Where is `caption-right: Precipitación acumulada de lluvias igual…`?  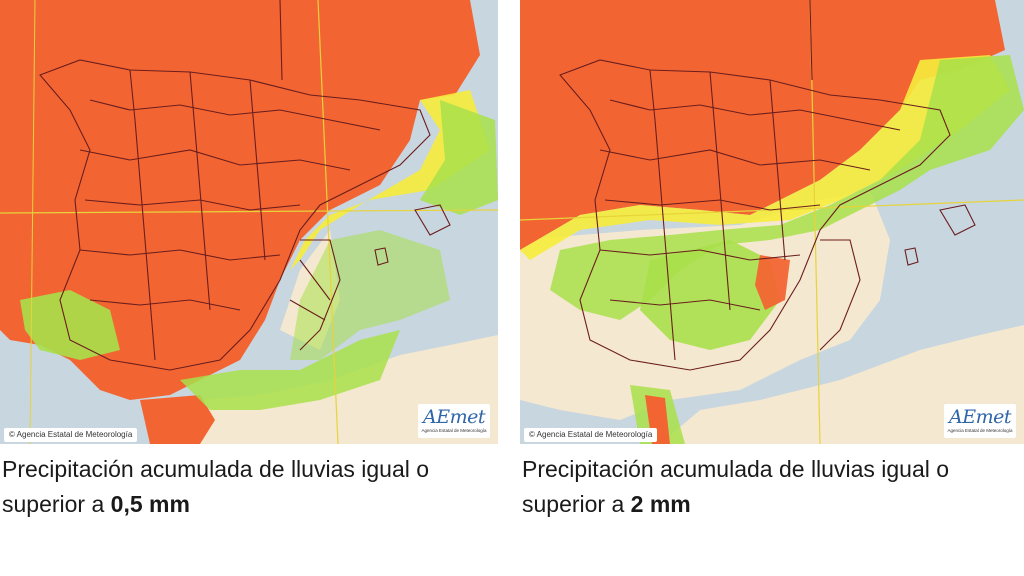 caption-right: Precipitación acumulada de lluvias igual… is located at coordinates (772, 487).